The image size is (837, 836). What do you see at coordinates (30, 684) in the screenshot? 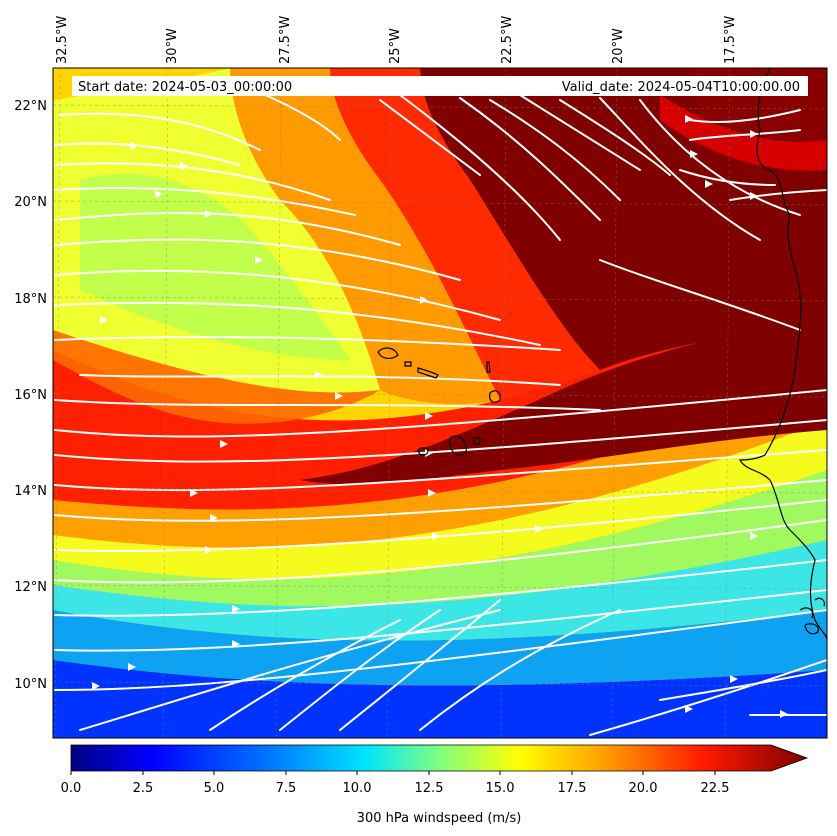
I see `lat-label-10n: 10°N` at bounding box center [30, 684].